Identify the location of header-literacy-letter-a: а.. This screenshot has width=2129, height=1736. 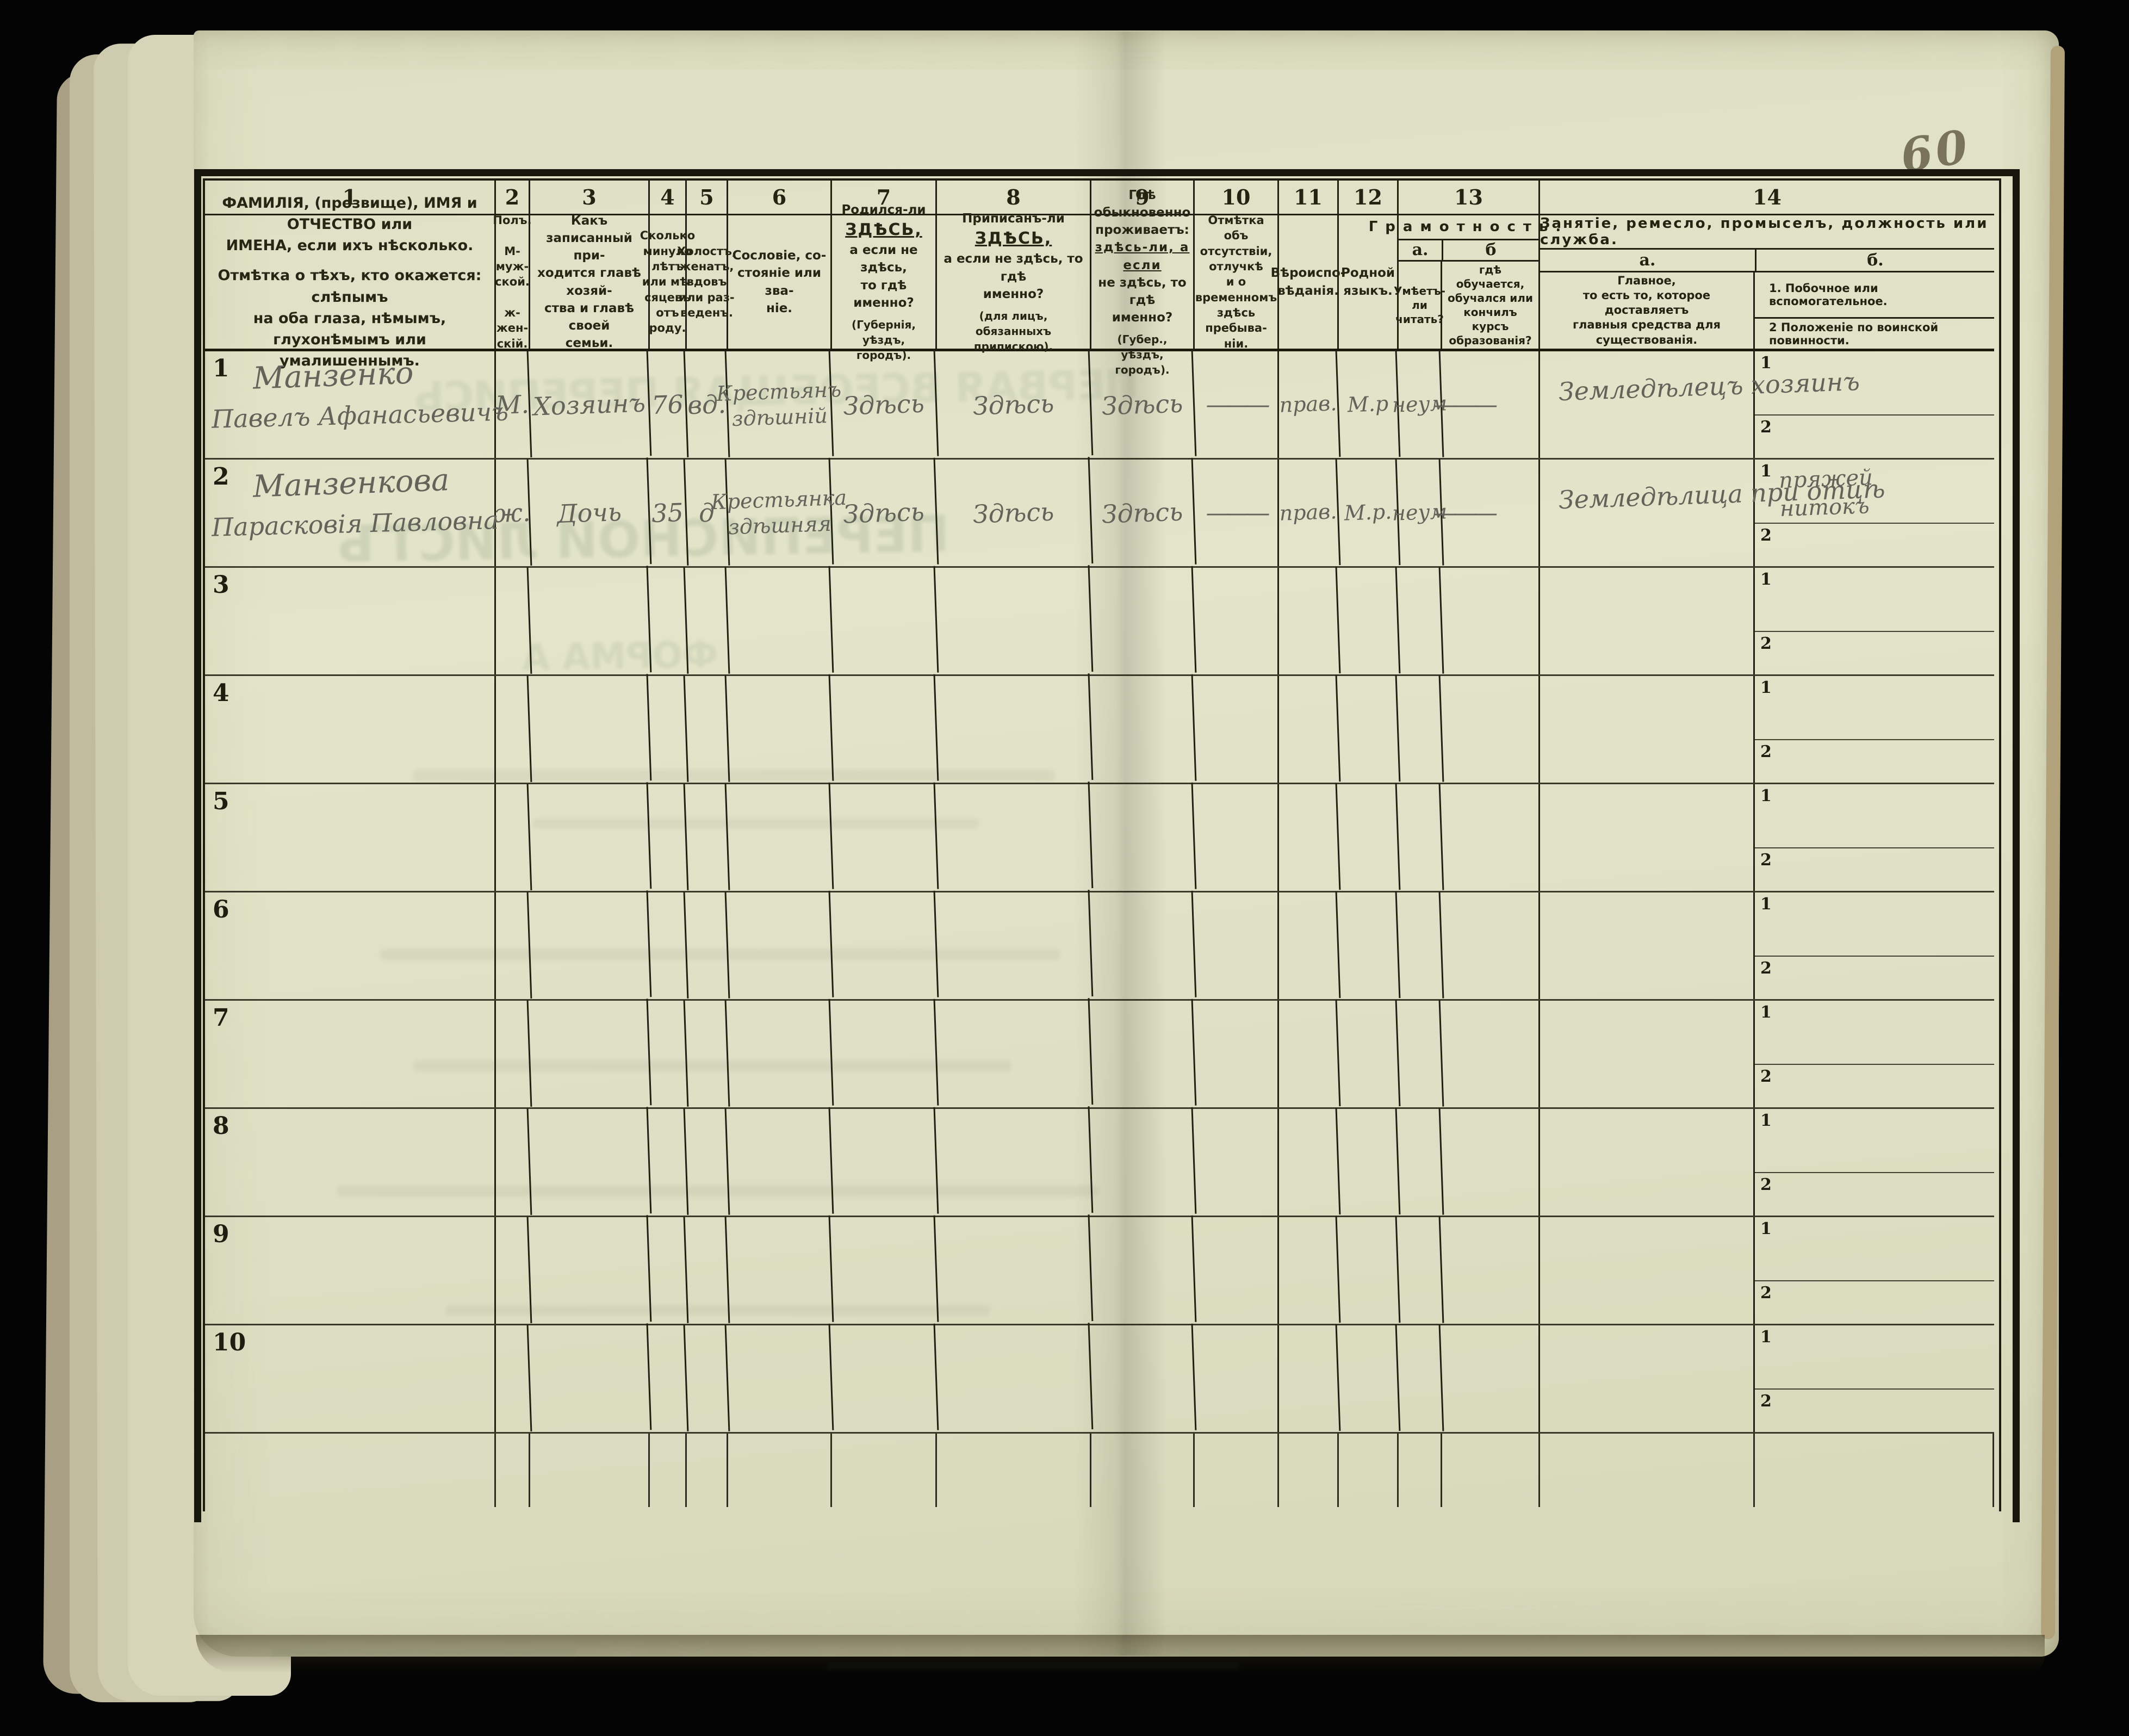
(1421, 250).